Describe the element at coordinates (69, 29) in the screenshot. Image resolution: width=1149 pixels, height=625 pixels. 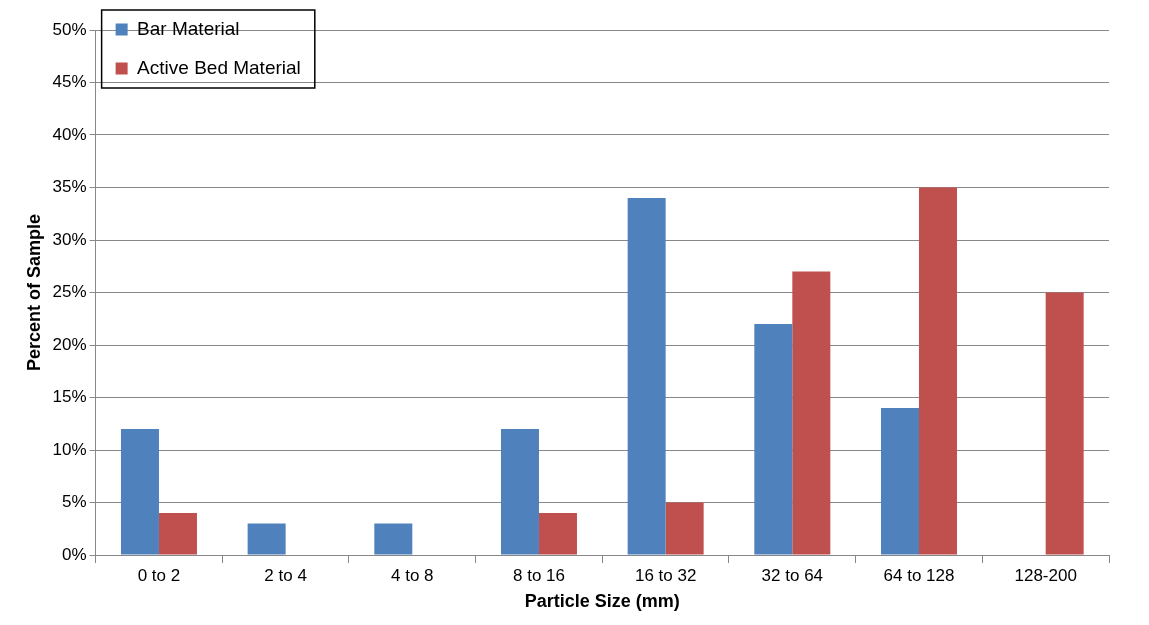
I see `y-tick-label: 50%` at that location.